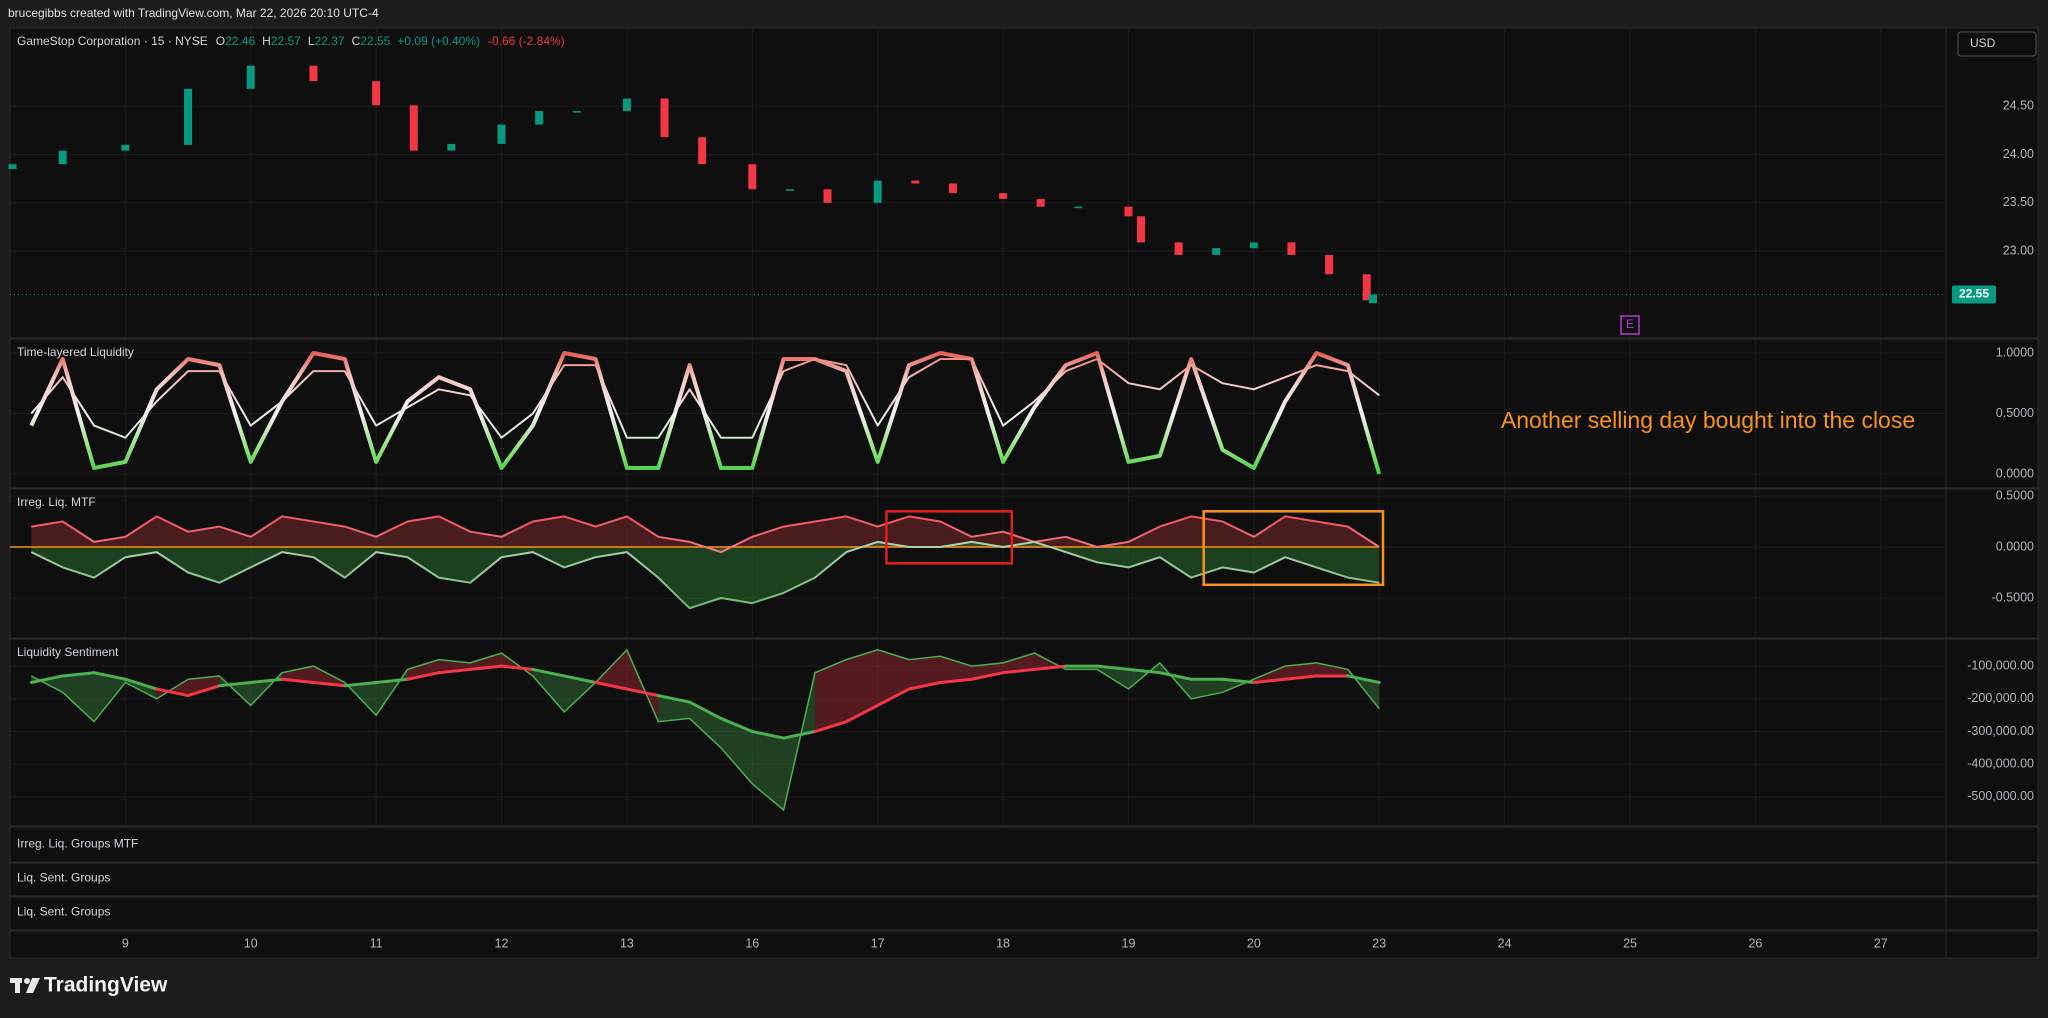 The image size is (2048, 1018). I want to click on event-label: E, so click(1630, 324).